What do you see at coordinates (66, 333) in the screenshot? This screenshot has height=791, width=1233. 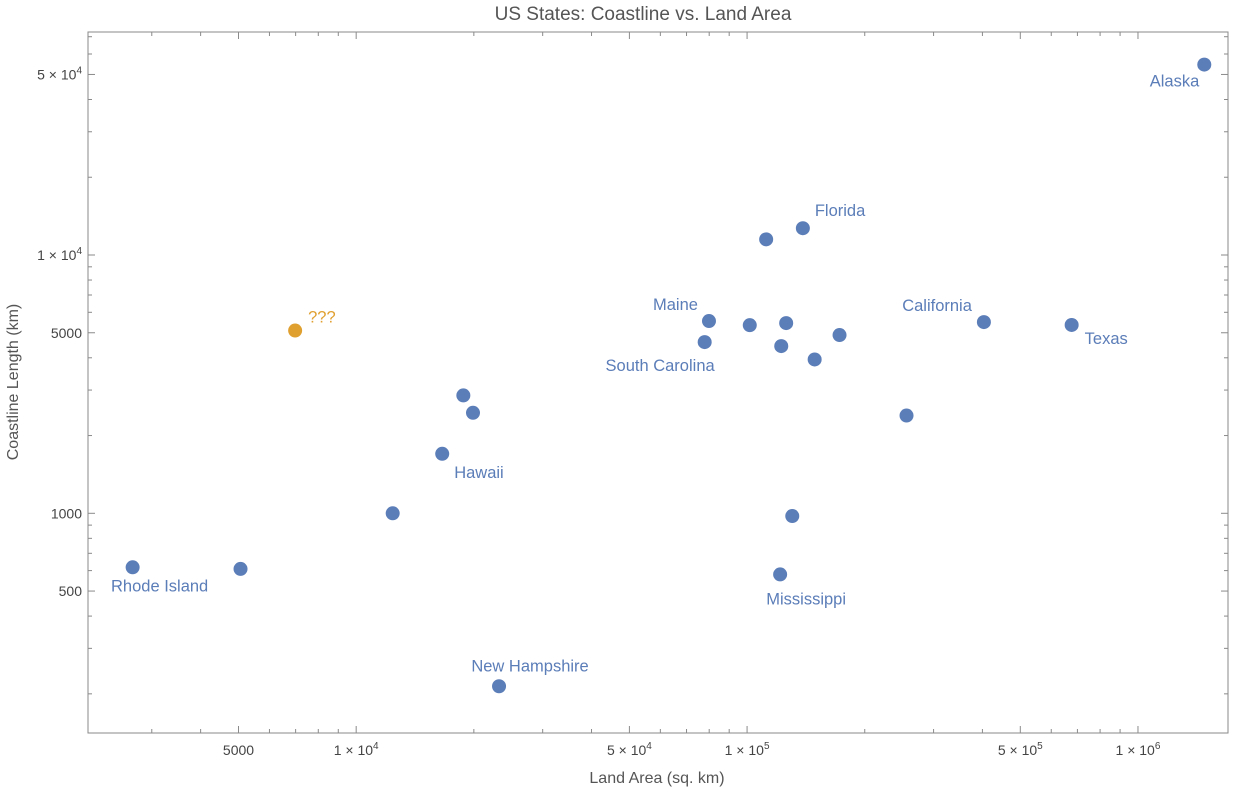 I see `y-tick-label: 5000` at bounding box center [66, 333].